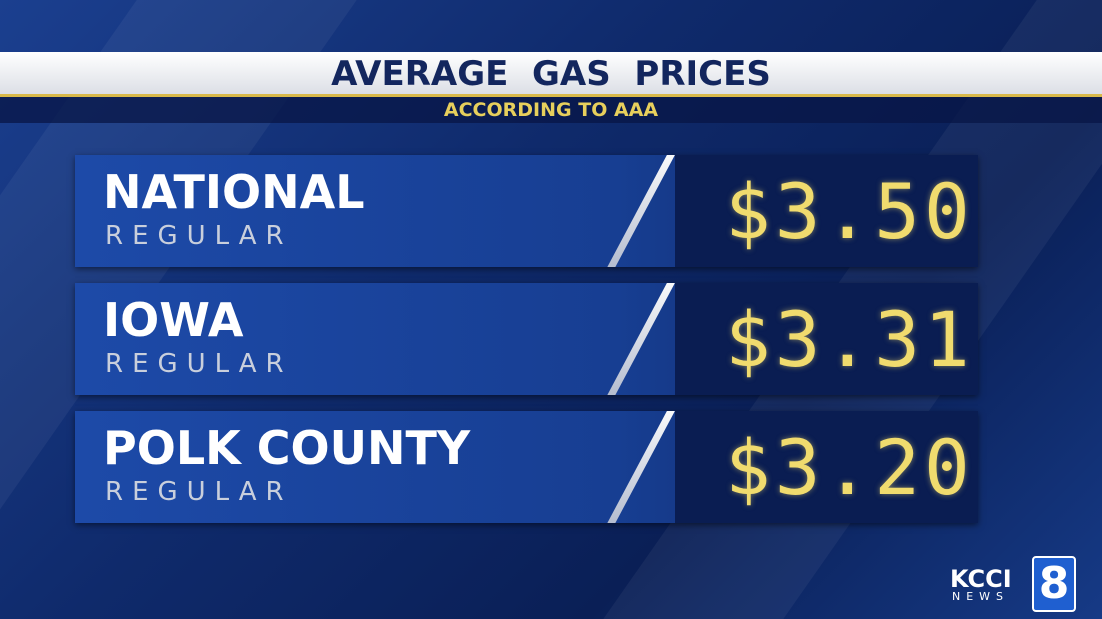 Image resolution: width=1102 pixels, height=619 pixels. I want to click on row-price: $3.50, so click(849, 211).